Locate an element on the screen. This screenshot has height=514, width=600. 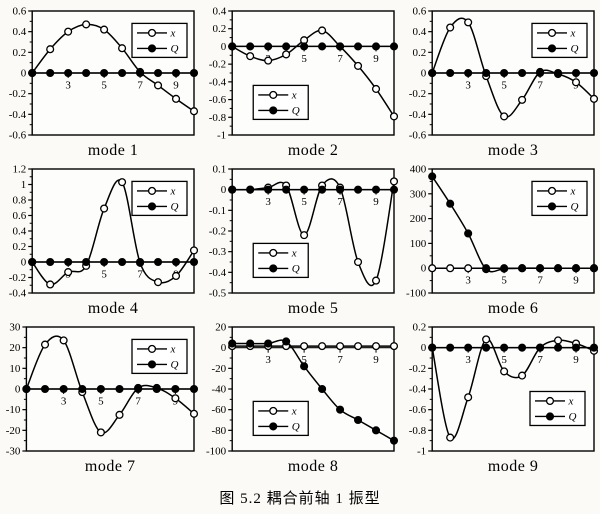
y-tick-label: -0.3 is located at coordinates (218, 252).